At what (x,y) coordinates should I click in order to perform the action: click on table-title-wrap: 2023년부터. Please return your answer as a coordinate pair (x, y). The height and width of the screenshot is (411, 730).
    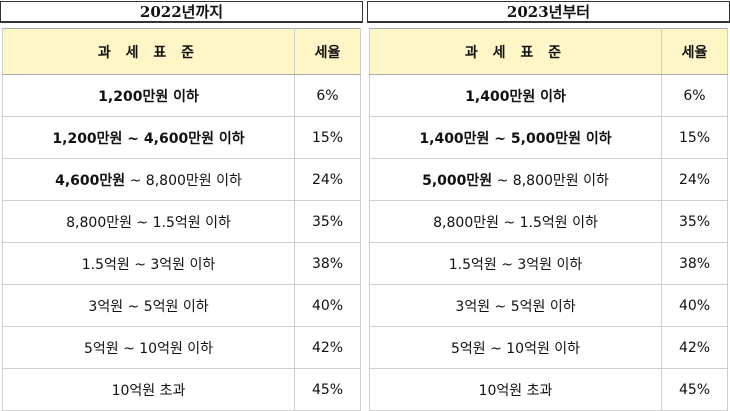
    Looking at the image, I should click on (548, 12).